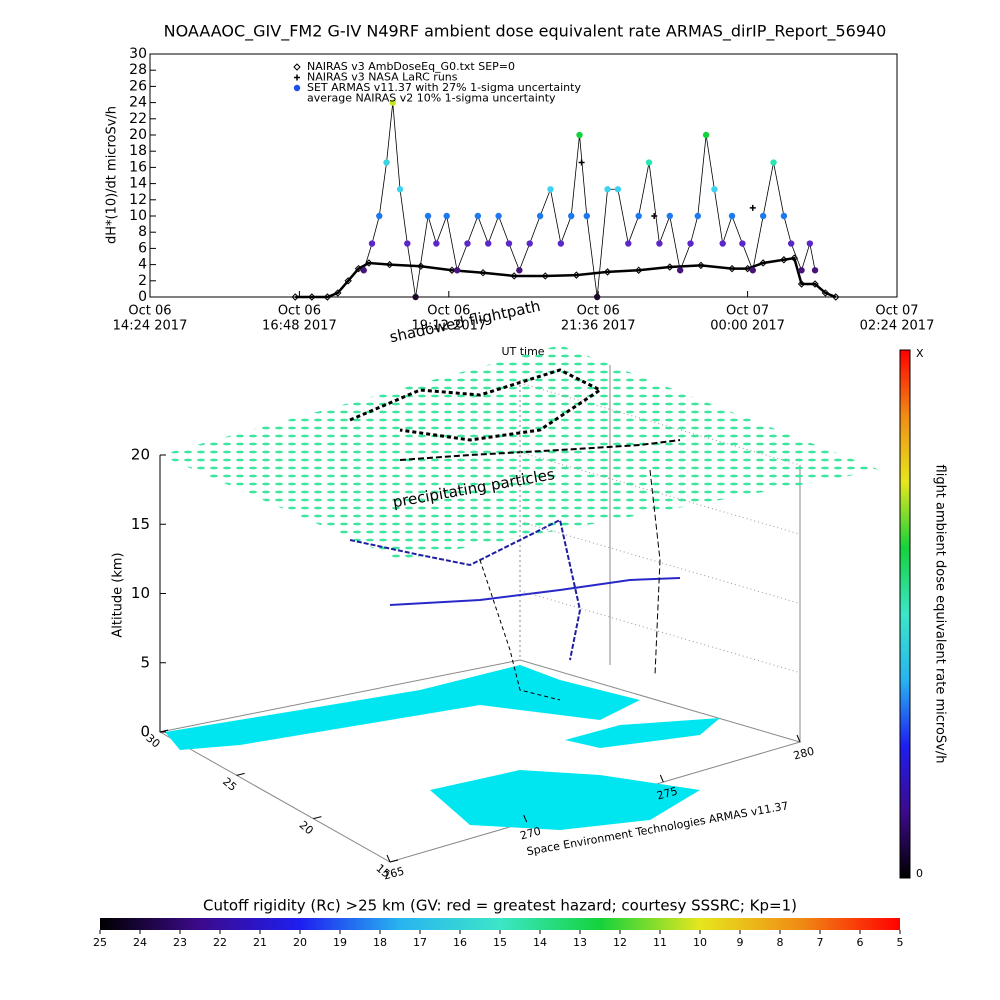  What do you see at coordinates (919, 873) in the screenshot?
I see `colorbar-tick-label: 0` at bounding box center [919, 873].